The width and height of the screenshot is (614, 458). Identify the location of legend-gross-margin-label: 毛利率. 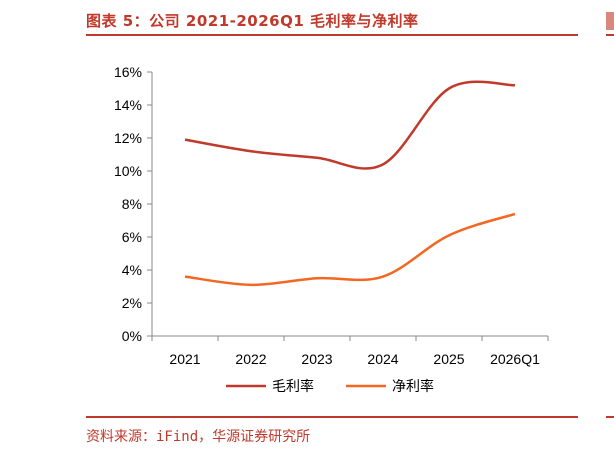
(293, 386).